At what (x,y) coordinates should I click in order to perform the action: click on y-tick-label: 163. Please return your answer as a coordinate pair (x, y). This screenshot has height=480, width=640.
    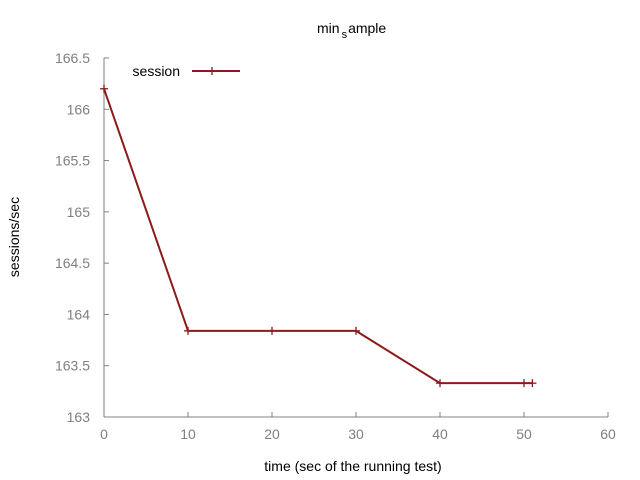
    Looking at the image, I should click on (79, 417).